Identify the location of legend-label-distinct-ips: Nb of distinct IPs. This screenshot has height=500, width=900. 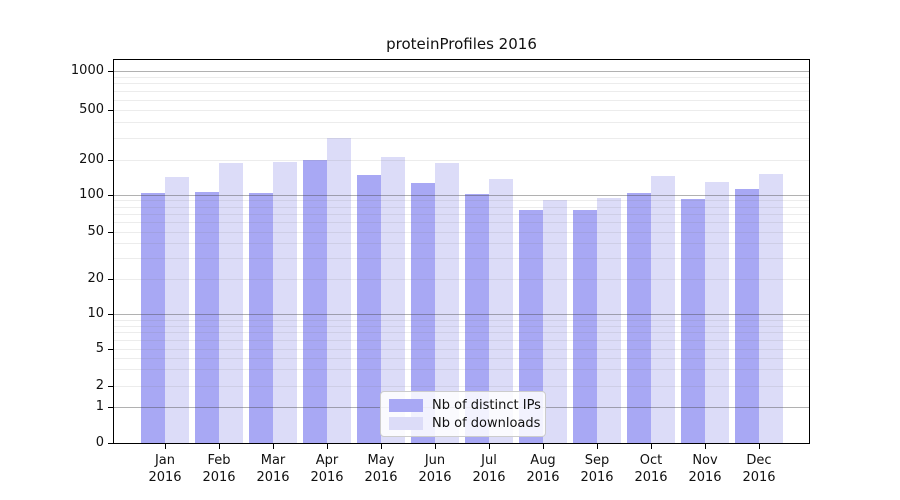
(486, 405).